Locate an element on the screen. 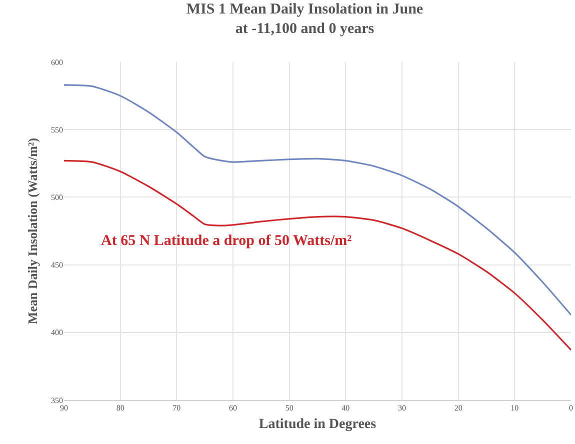 The width and height of the screenshot is (575, 444). y-axis-title: Mean Daily Insolation (Watts/m²) is located at coordinates (32, 231).